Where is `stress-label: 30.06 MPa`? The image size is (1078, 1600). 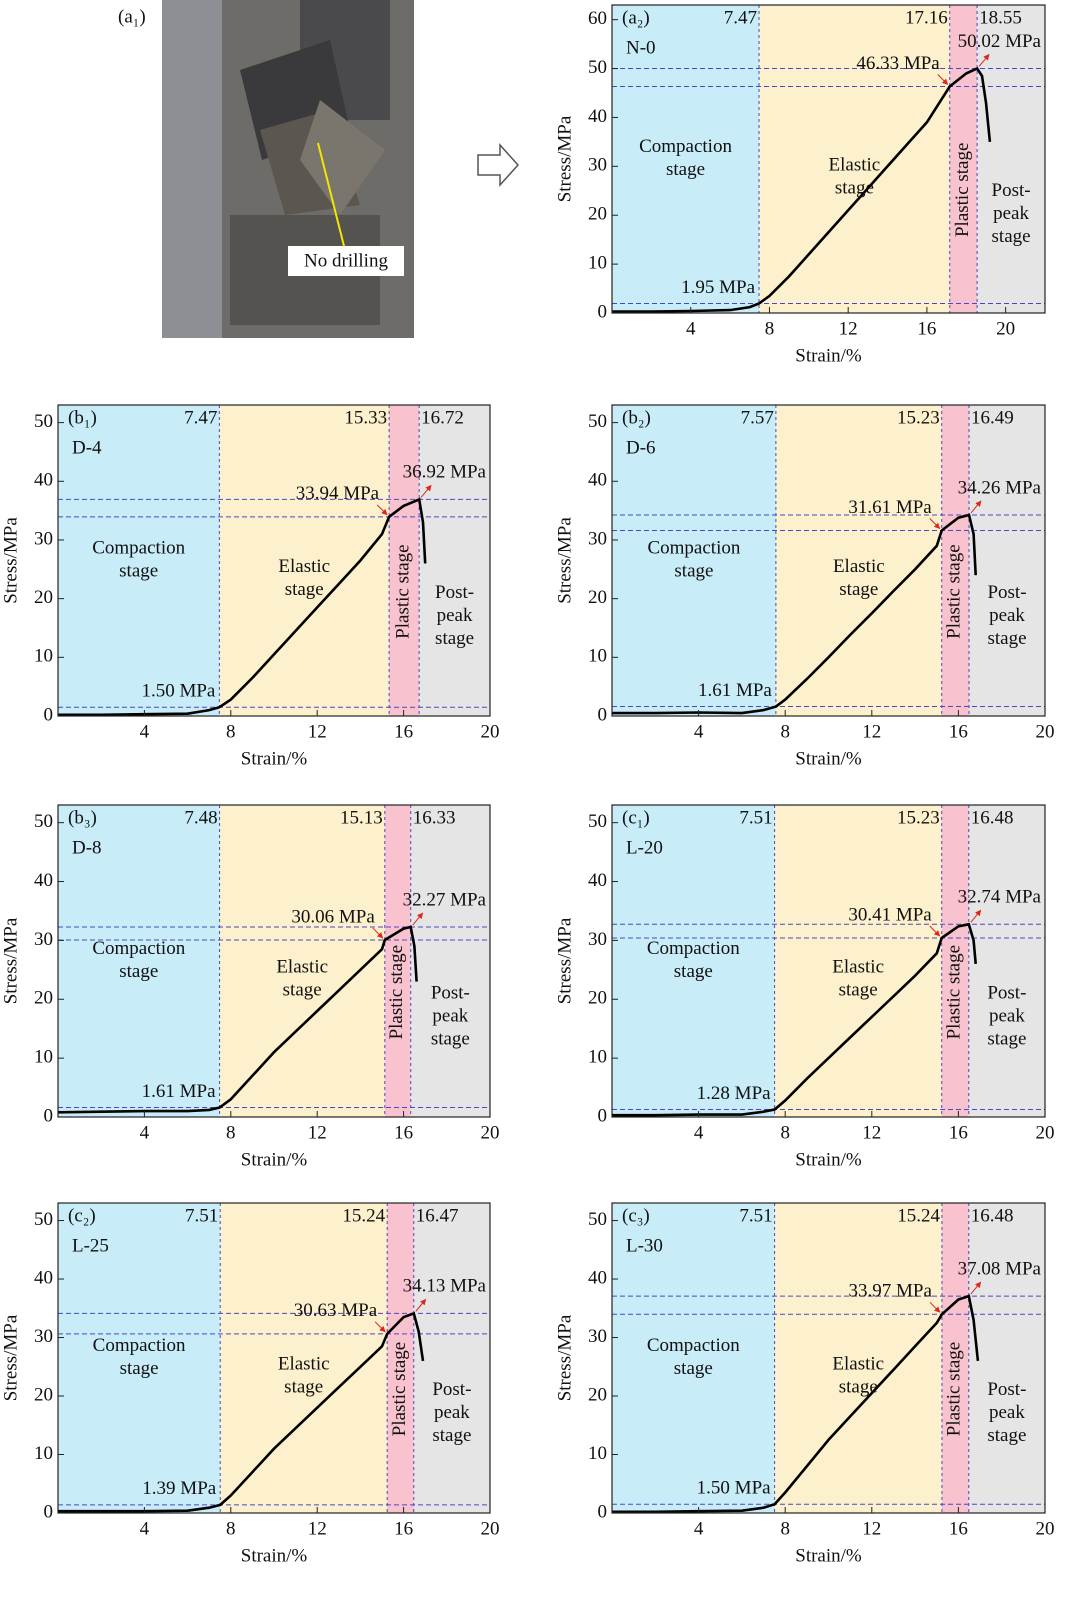
stress-label: 30.06 MPa is located at coordinates (333, 916).